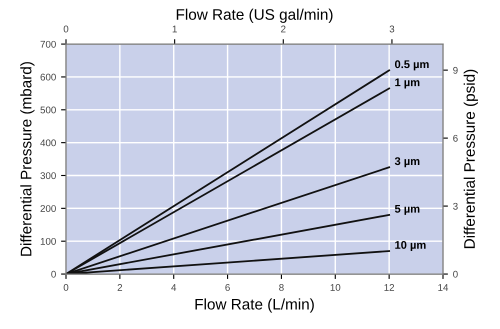 The height and width of the screenshot is (329, 500). Describe the element at coordinates (407, 209) in the screenshot. I see `series-label: 5 µm` at that location.